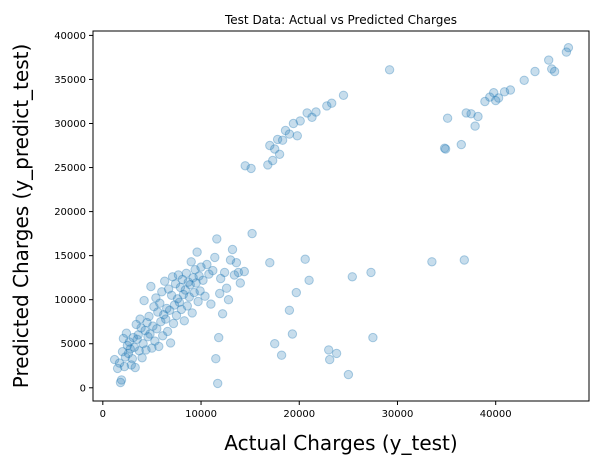  Describe the element at coordinates (70, 256) in the screenshot. I see `y-tick-label: 15000` at that location.